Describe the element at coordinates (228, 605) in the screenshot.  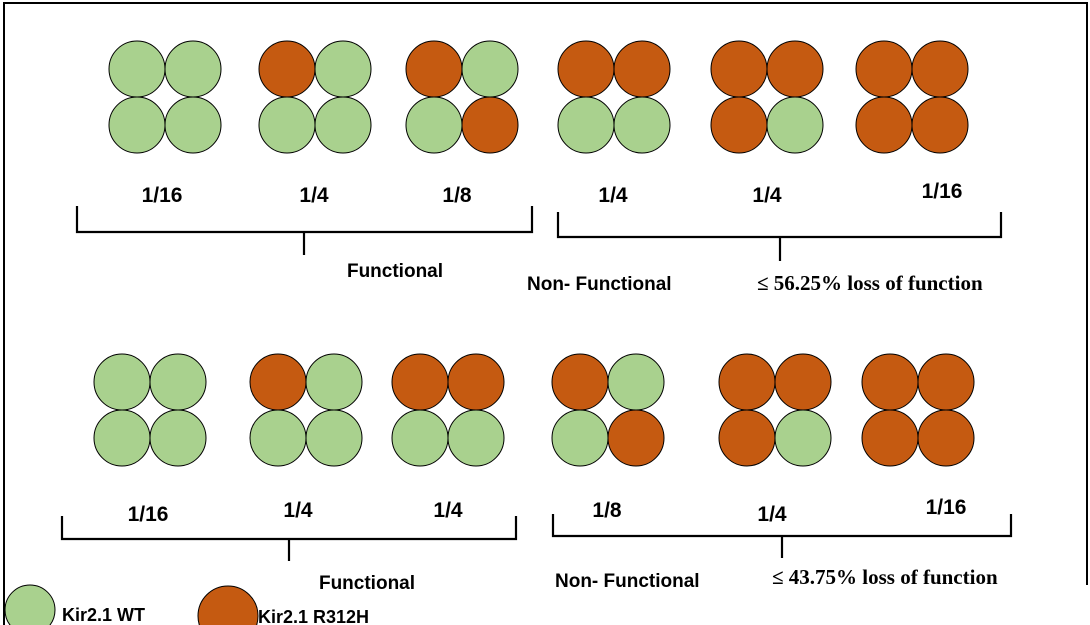
I see `legend-mutant-swatch` at that location.